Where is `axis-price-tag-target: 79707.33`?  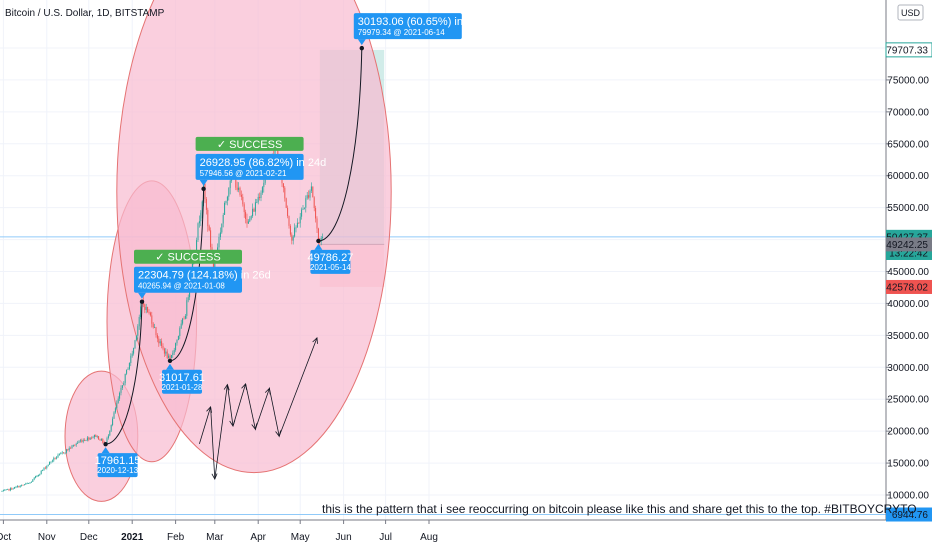
axis-price-tag-target: 79707.33 is located at coordinates (908, 50).